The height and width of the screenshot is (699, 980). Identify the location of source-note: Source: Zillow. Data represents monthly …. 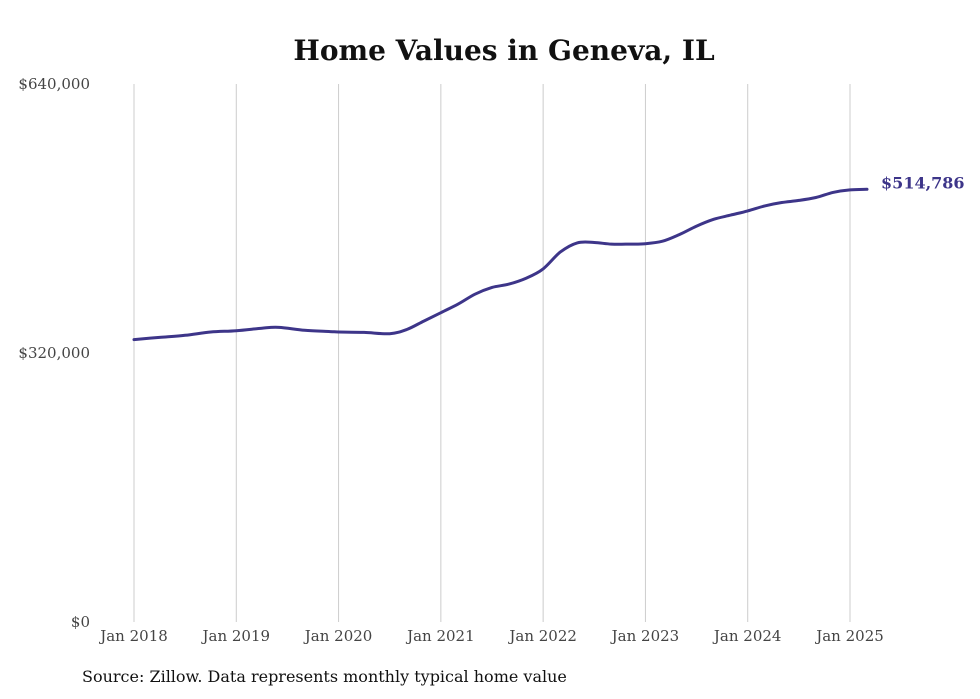
(324, 676).